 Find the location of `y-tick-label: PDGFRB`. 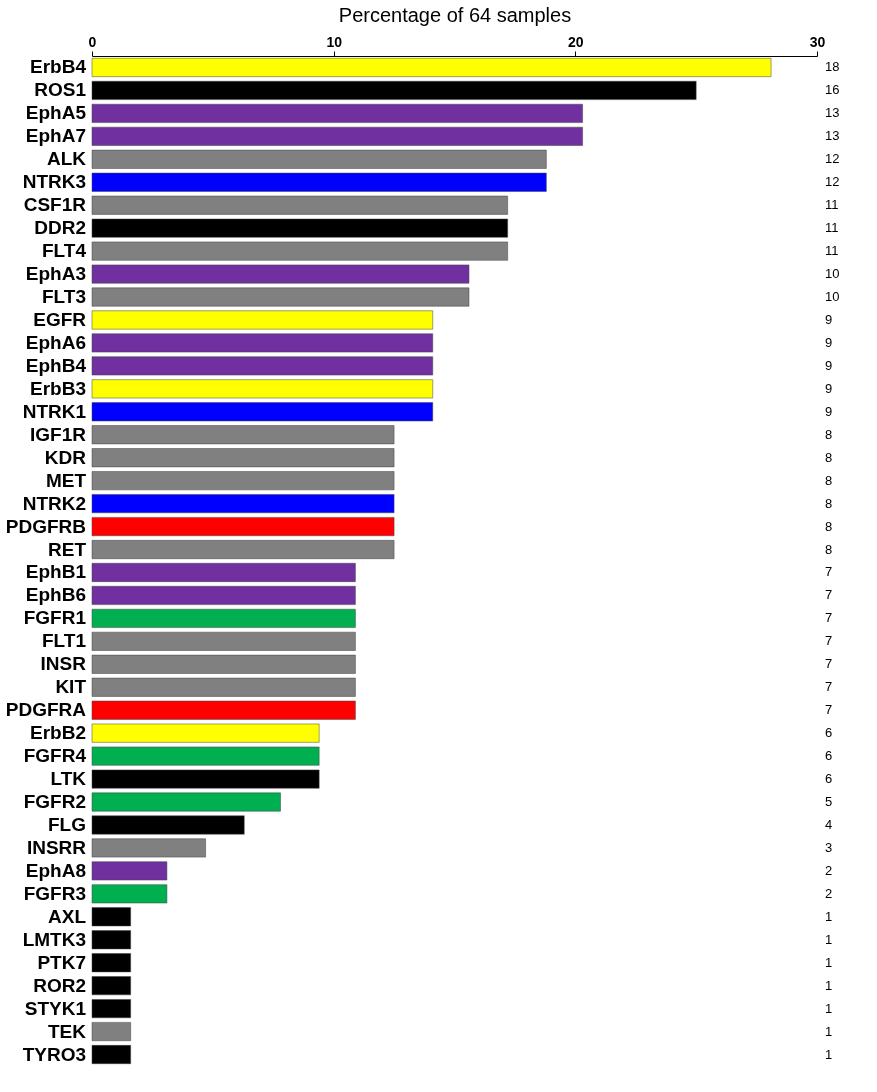

y-tick-label: PDGFRB is located at coordinates (45, 526).